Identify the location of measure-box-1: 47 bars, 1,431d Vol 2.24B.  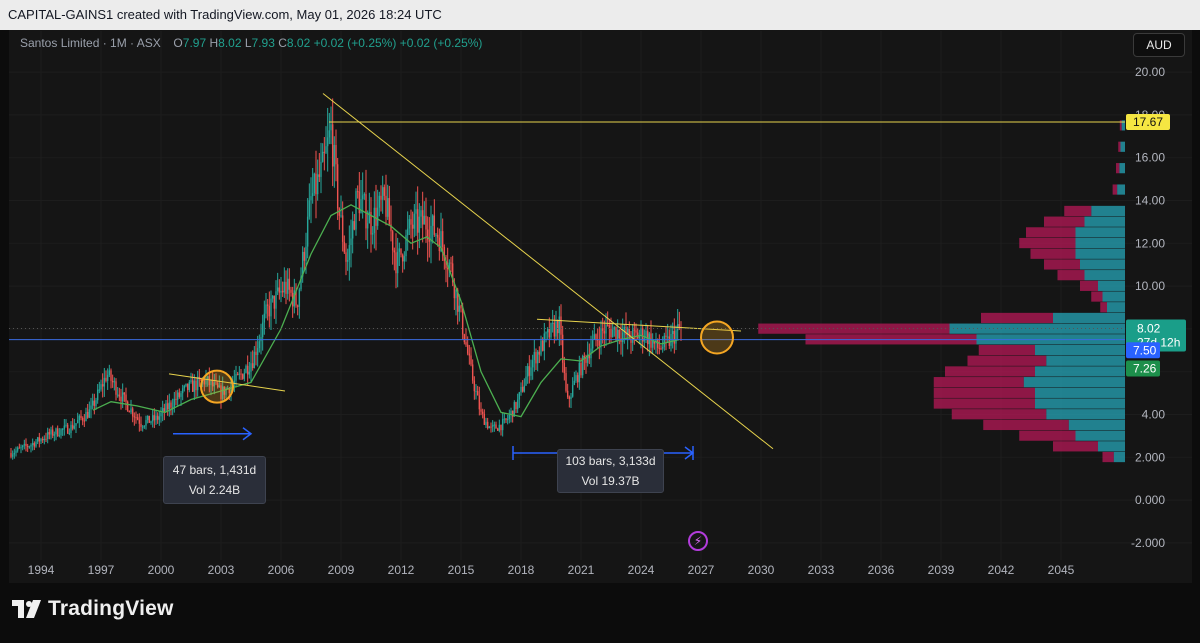
(214, 480).